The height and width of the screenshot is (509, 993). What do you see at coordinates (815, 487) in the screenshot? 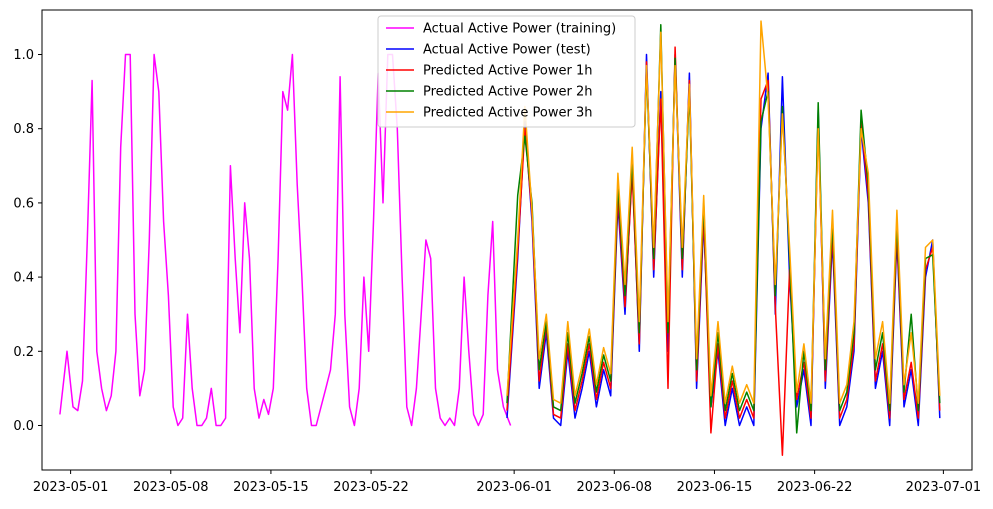
I see `x-tick-label-7: 2023-06-22` at bounding box center [815, 487].